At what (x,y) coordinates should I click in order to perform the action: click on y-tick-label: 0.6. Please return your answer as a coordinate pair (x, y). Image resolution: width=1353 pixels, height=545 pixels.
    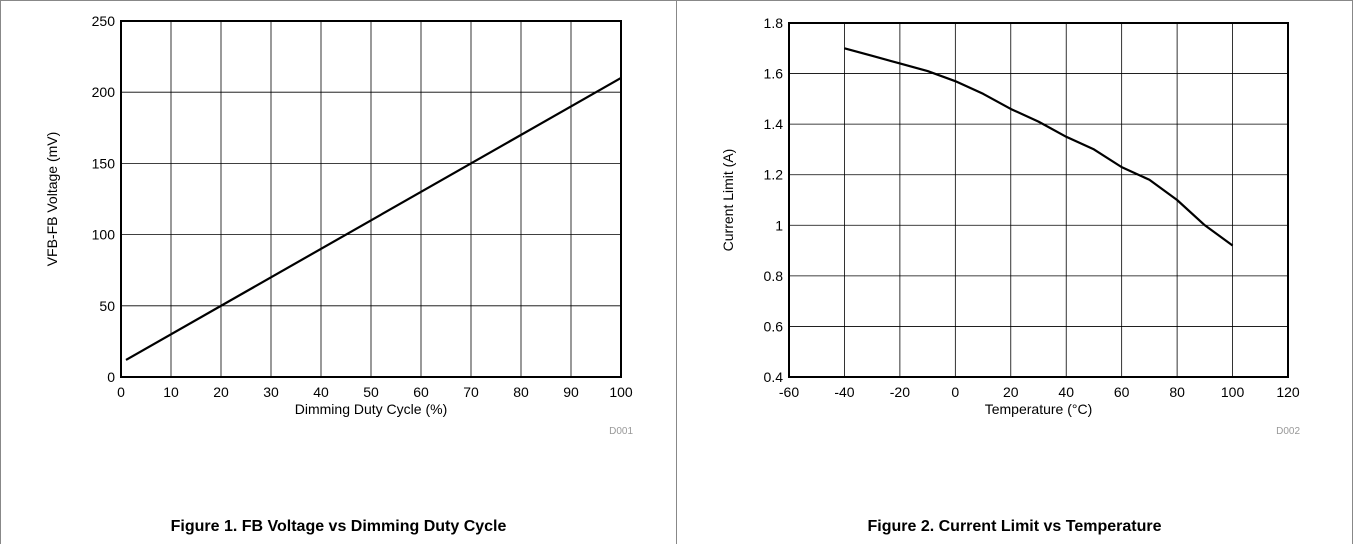
    Looking at the image, I should click on (774, 326).